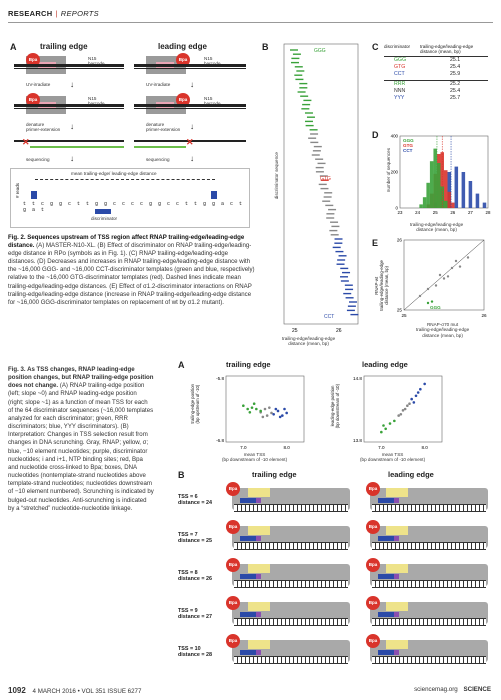 The width and height of the screenshot is (501, 700). What do you see at coordinates (188, 535) in the screenshot?
I see `tss-value: TSS = 7` at bounding box center [188, 535].